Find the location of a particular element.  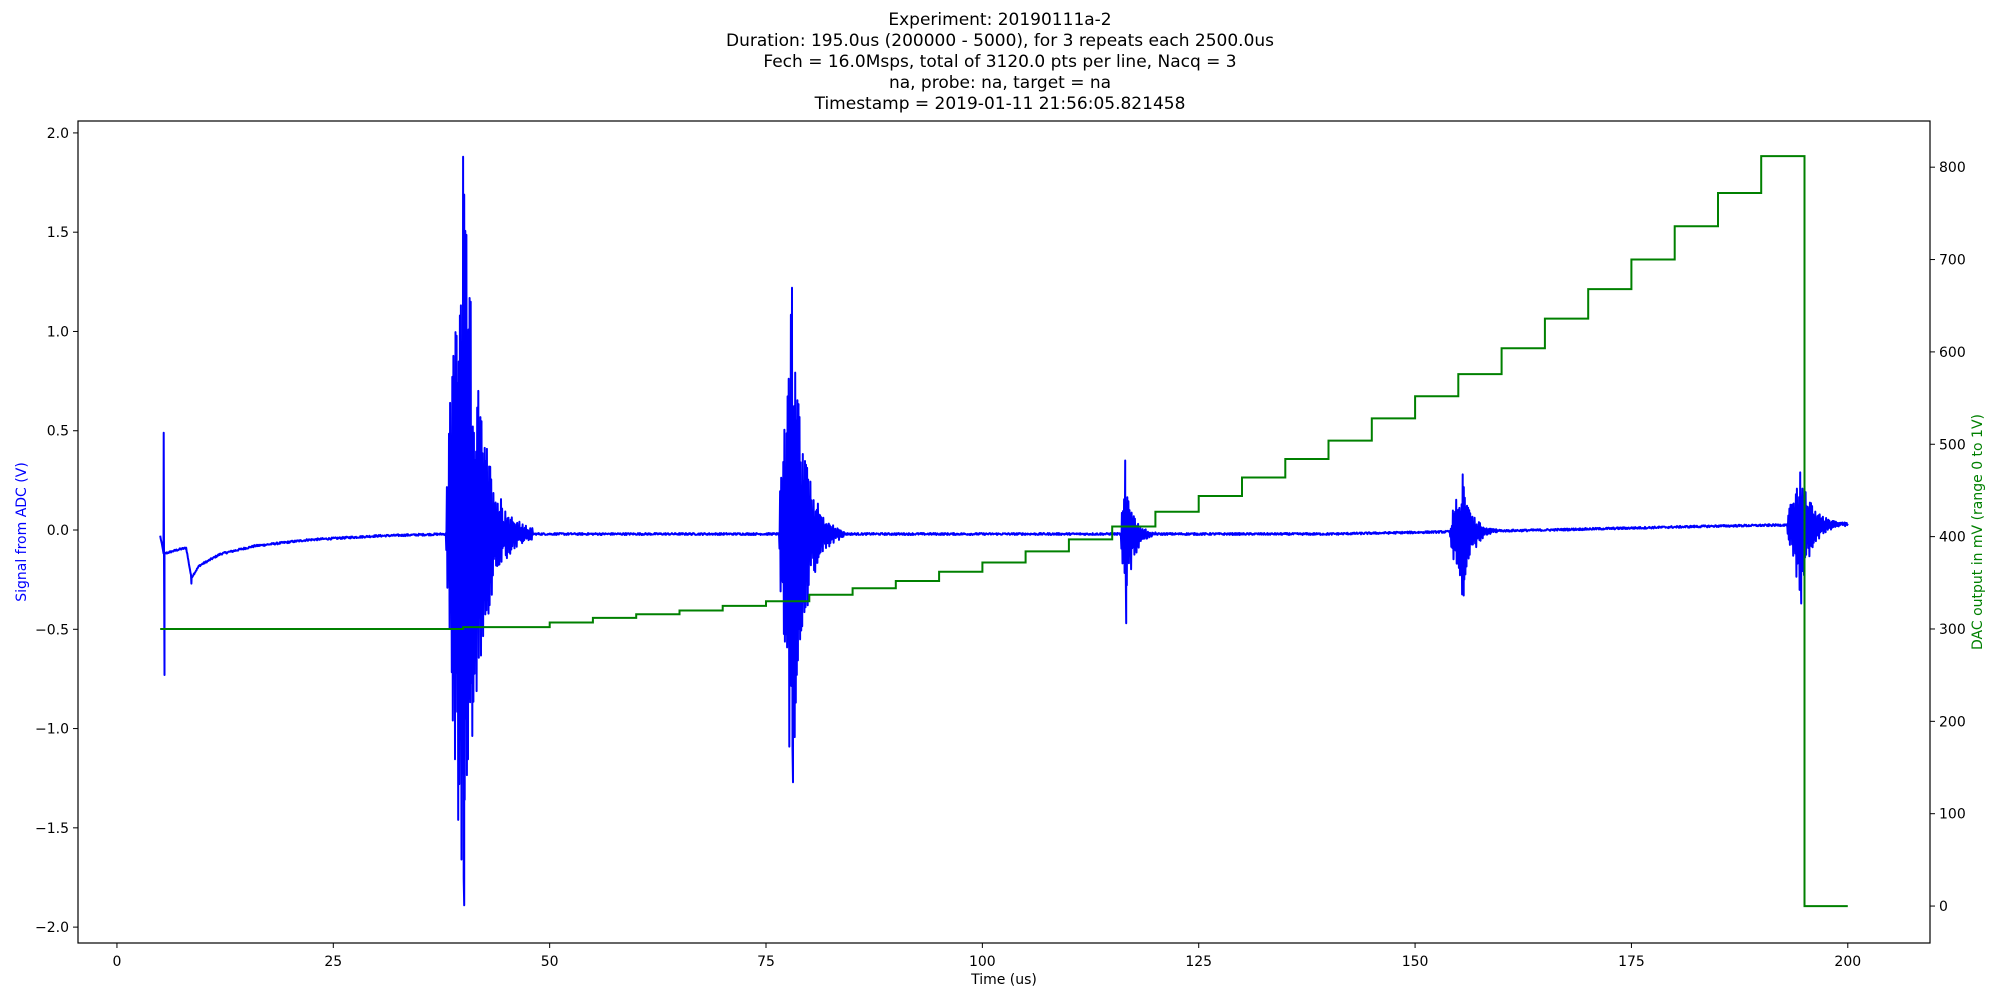

y-left-tick-label: −2.0 is located at coordinates (52, 928).